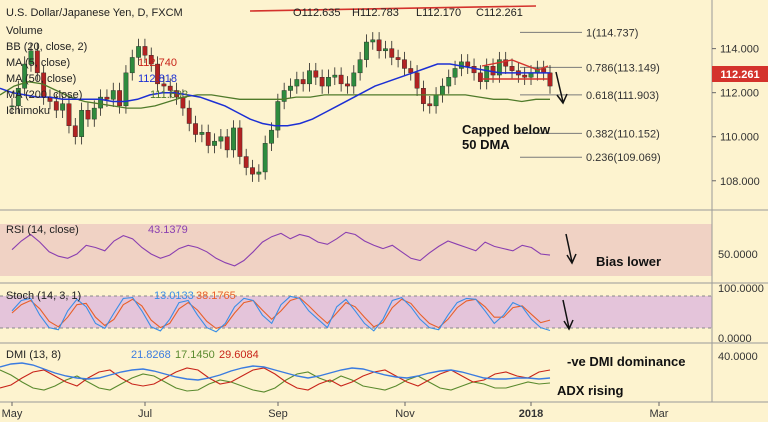 The width and height of the screenshot is (768, 422). What do you see at coordinates (739, 138) in the screenshot?
I see `price-tick-2: 110.000` at bounding box center [739, 138].